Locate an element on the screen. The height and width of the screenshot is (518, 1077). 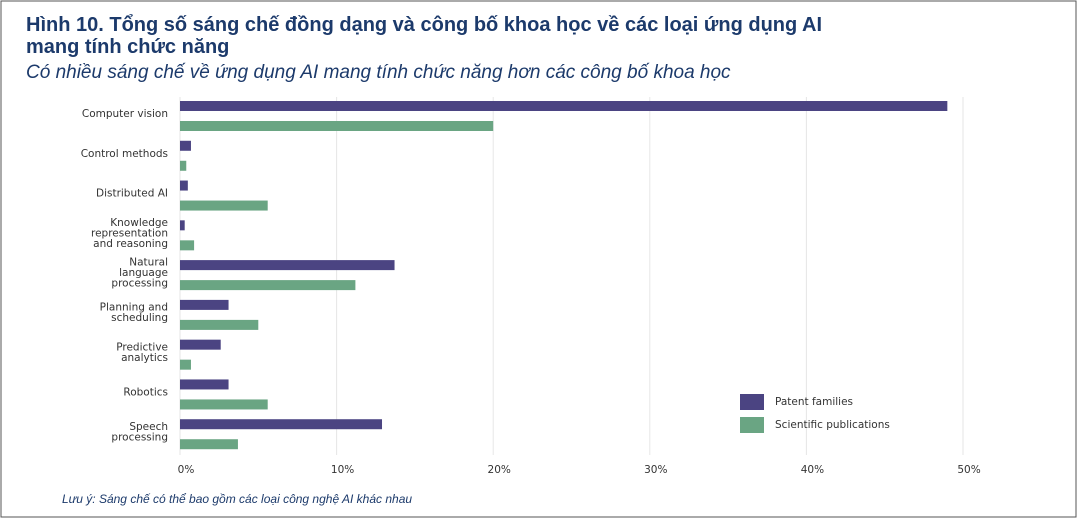
x-tick-label: 50% is located at coordinates (968, 470).